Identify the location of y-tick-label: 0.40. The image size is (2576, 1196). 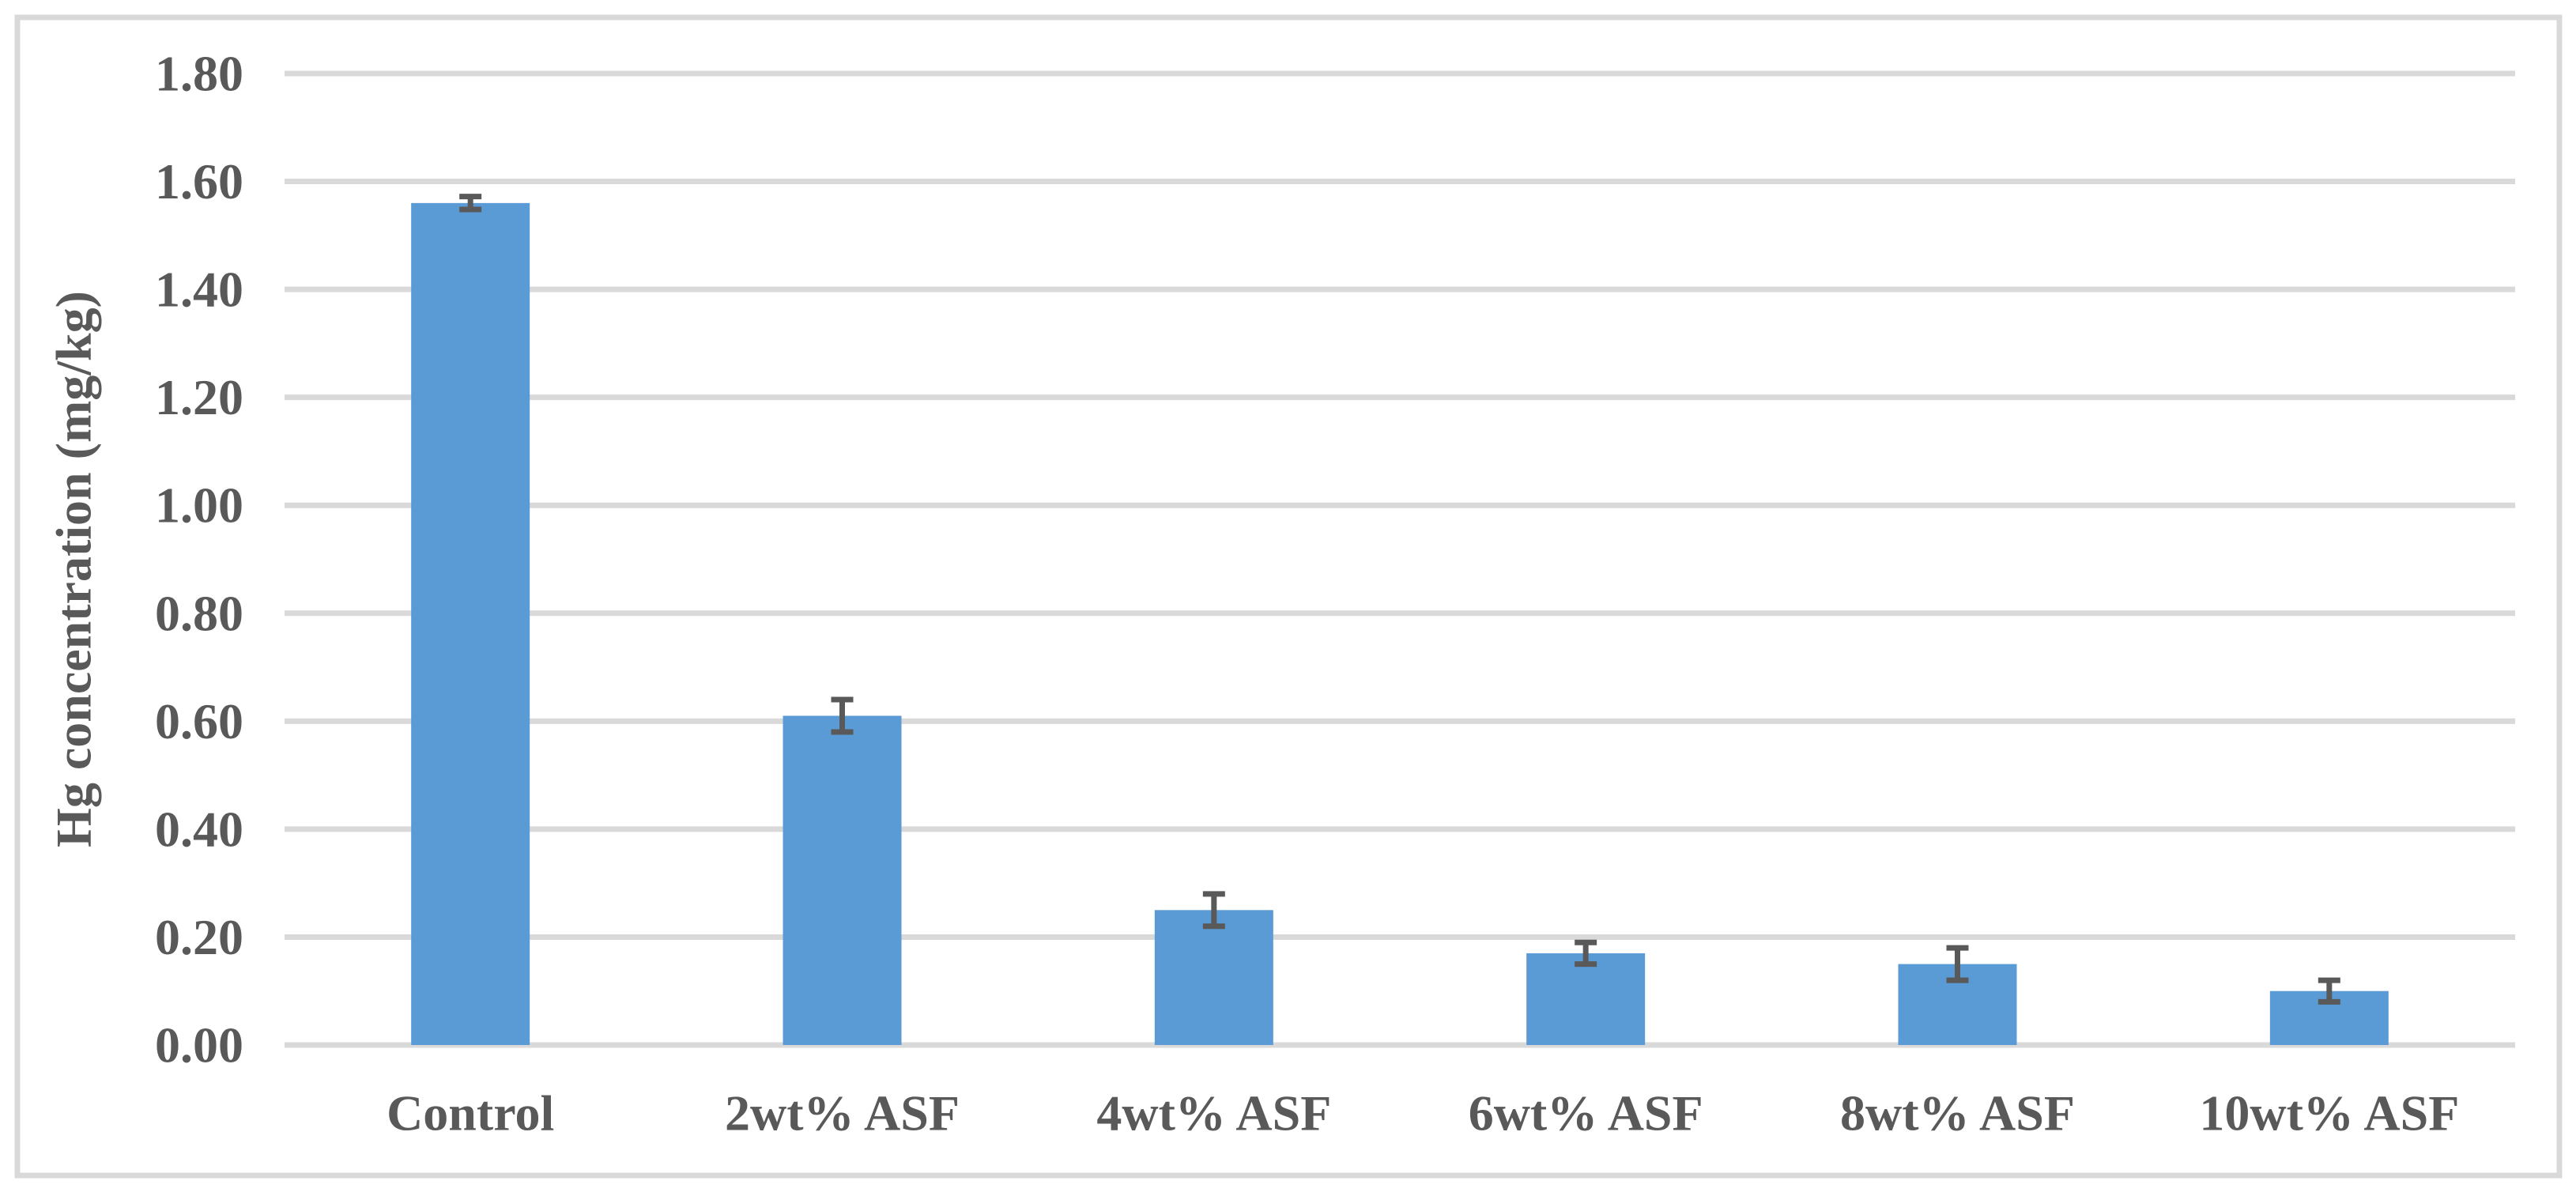
(199, 829).